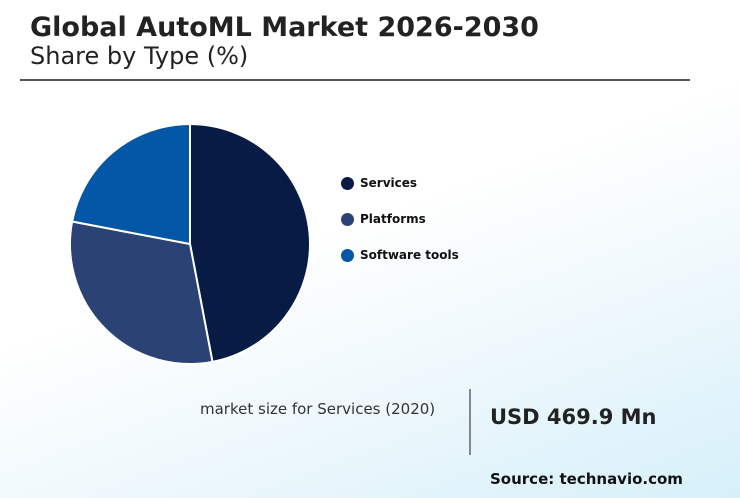 The image size is (740, 498). I want to click on header-divider, so click(355, 80).